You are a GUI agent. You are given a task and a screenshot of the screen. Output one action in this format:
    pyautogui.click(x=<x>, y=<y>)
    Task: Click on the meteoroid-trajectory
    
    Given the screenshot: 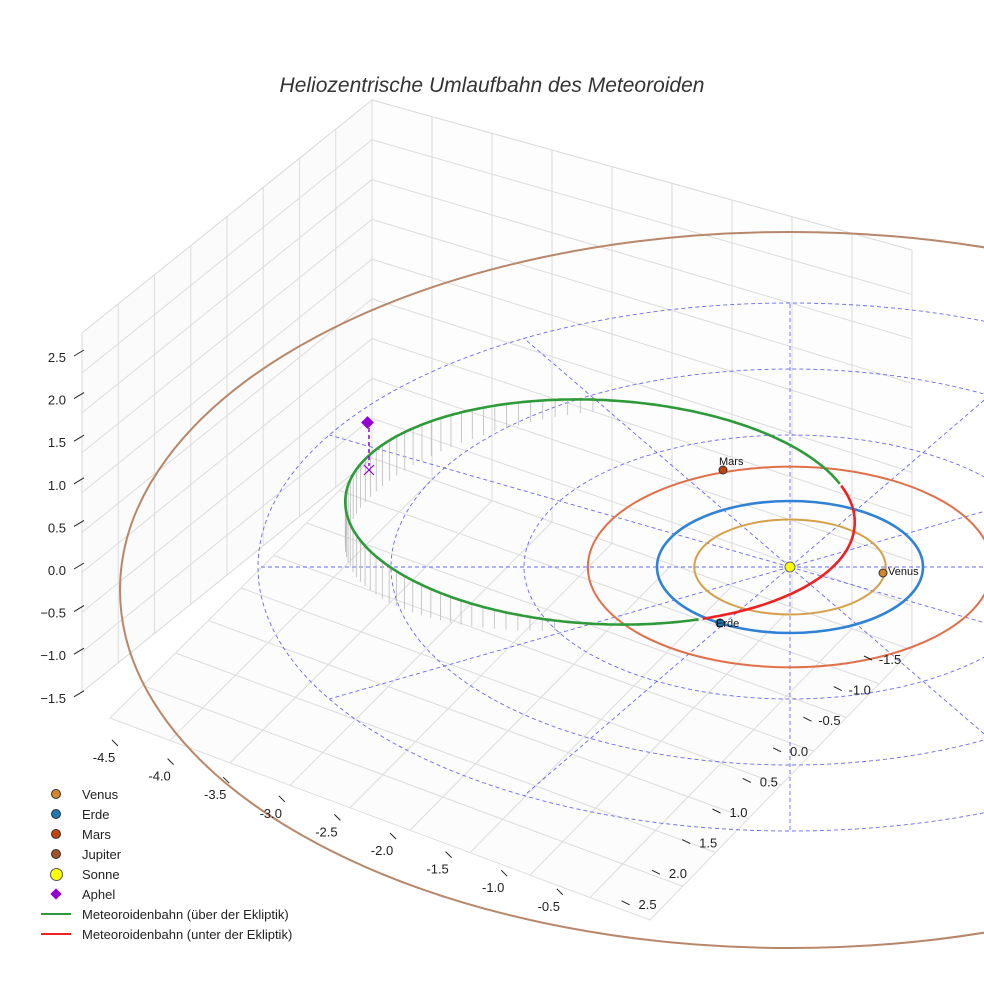 What is the action you would take?
    pyautogui.click(x=600, y=512)
    